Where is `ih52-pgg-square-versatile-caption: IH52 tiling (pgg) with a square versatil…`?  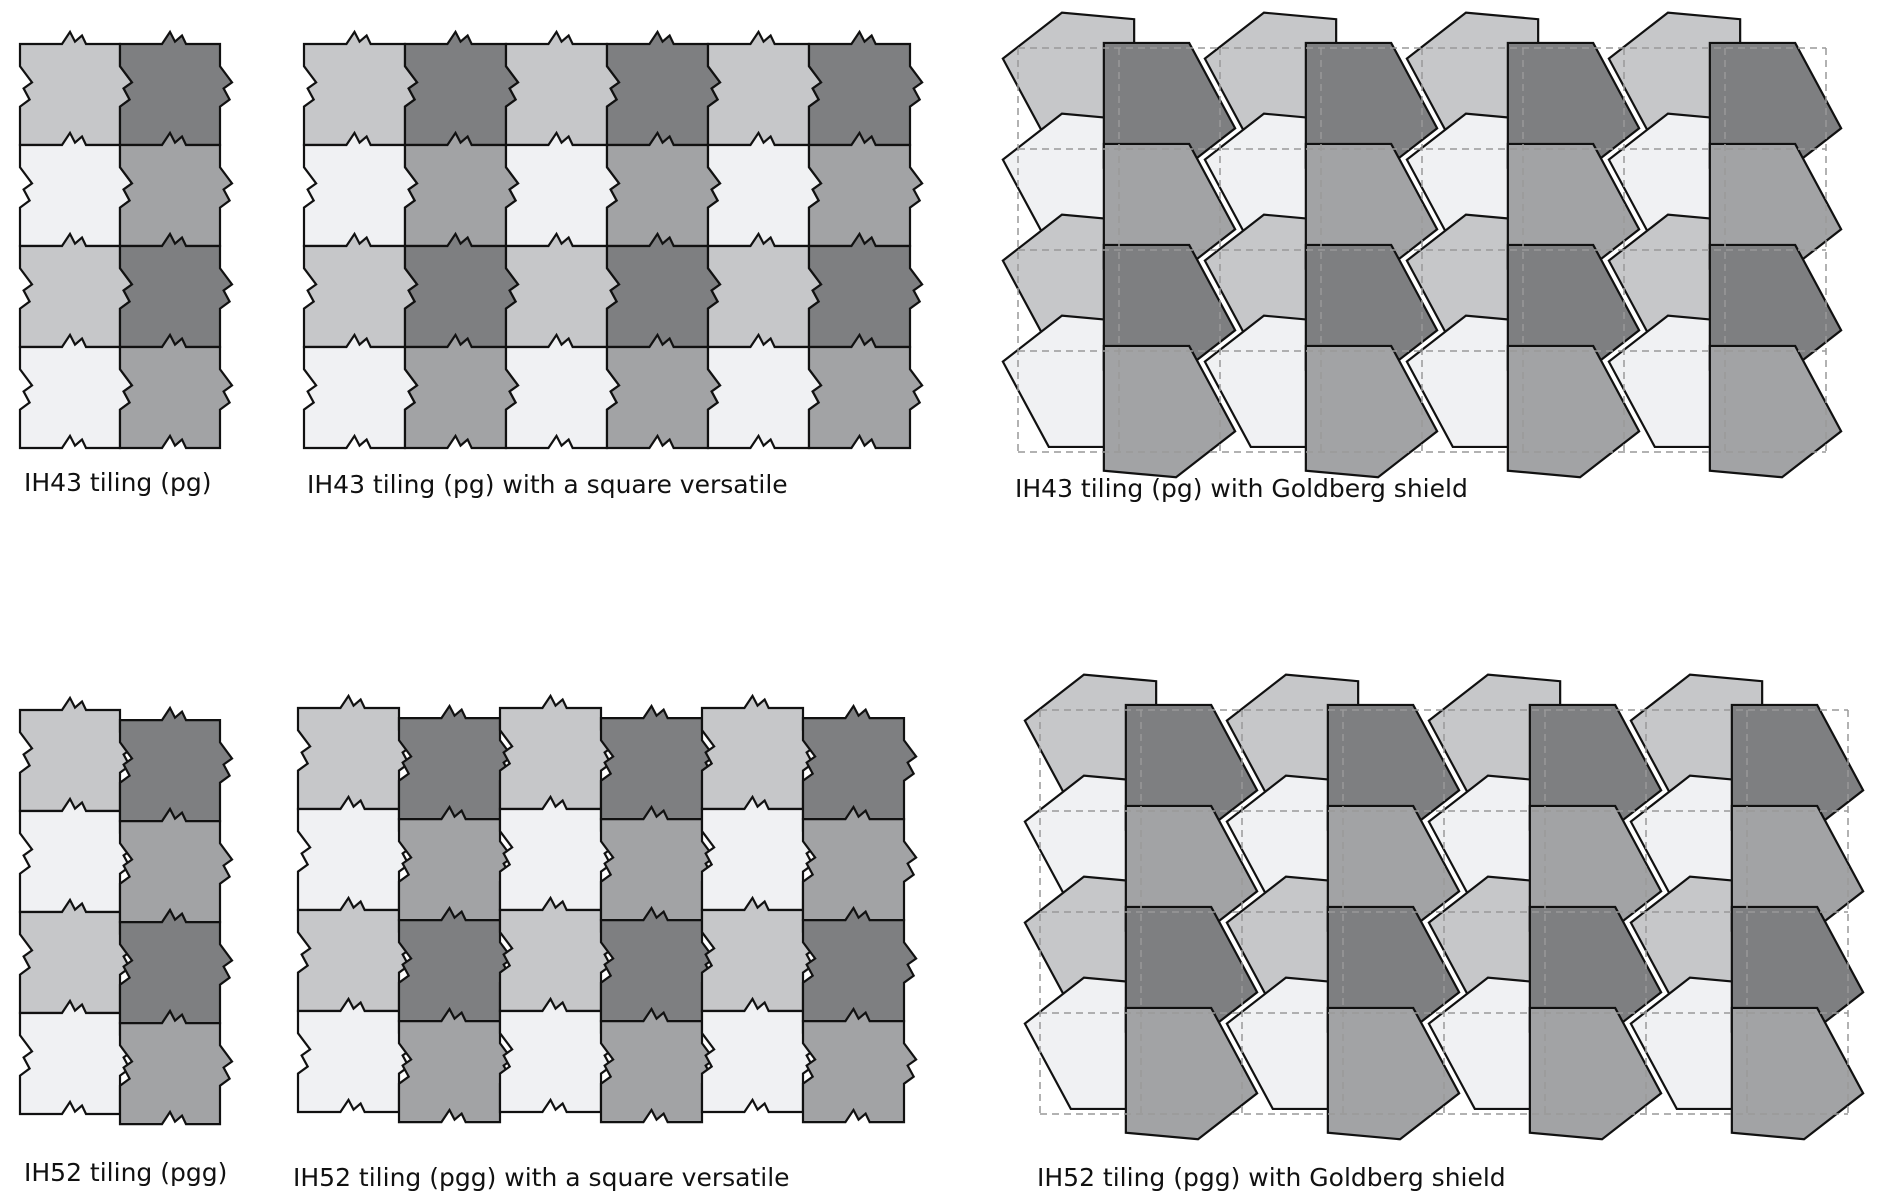 ih52-pgg-square-versatile-caption: IH52 tiling (pgg) with a square versatil… is located at coordinates (541, 1177).